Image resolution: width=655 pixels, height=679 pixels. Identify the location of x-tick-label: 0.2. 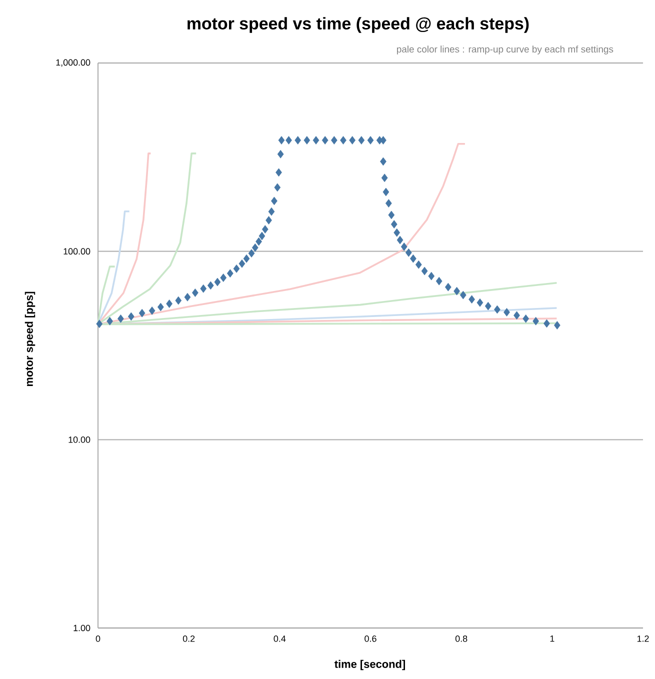
(188, 639).